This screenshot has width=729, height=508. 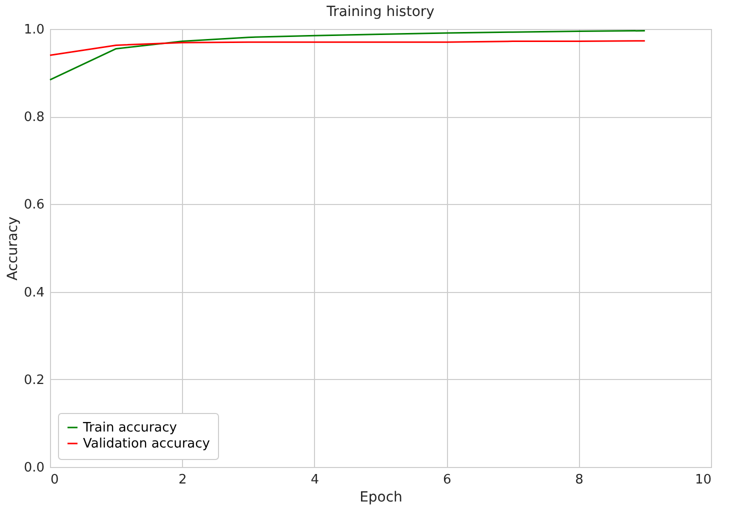 What do you see at coordinates (12, 248) in the screenshot?
I see `y-axis-title: Accuracy` at bounding box center [12, 248].